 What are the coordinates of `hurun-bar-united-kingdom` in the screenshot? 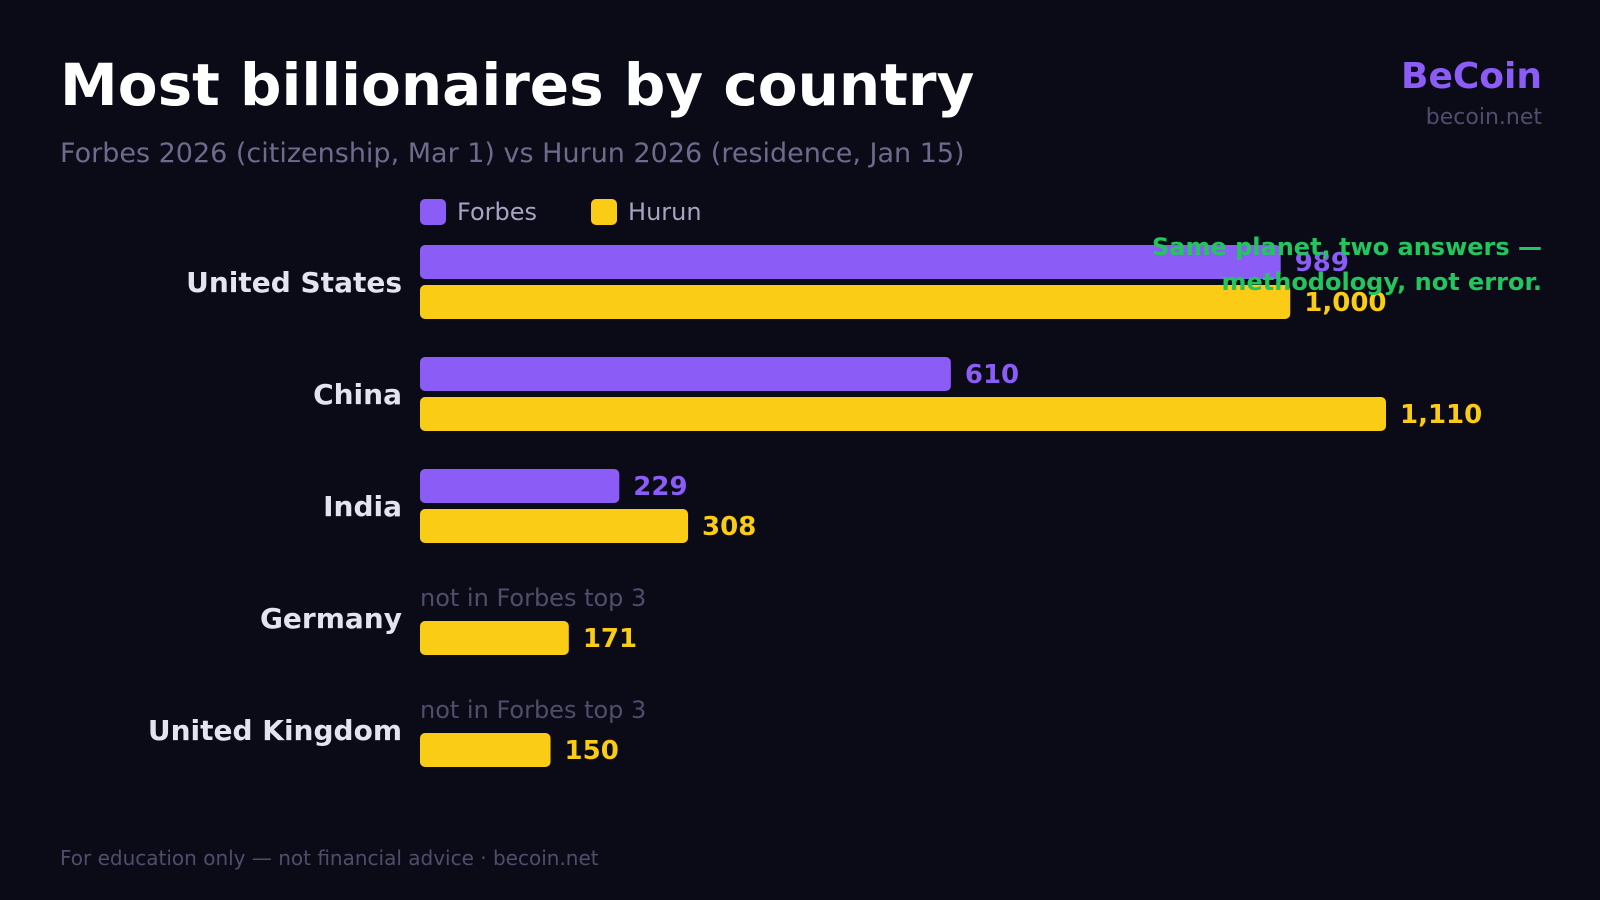 It's located at (485, 750).